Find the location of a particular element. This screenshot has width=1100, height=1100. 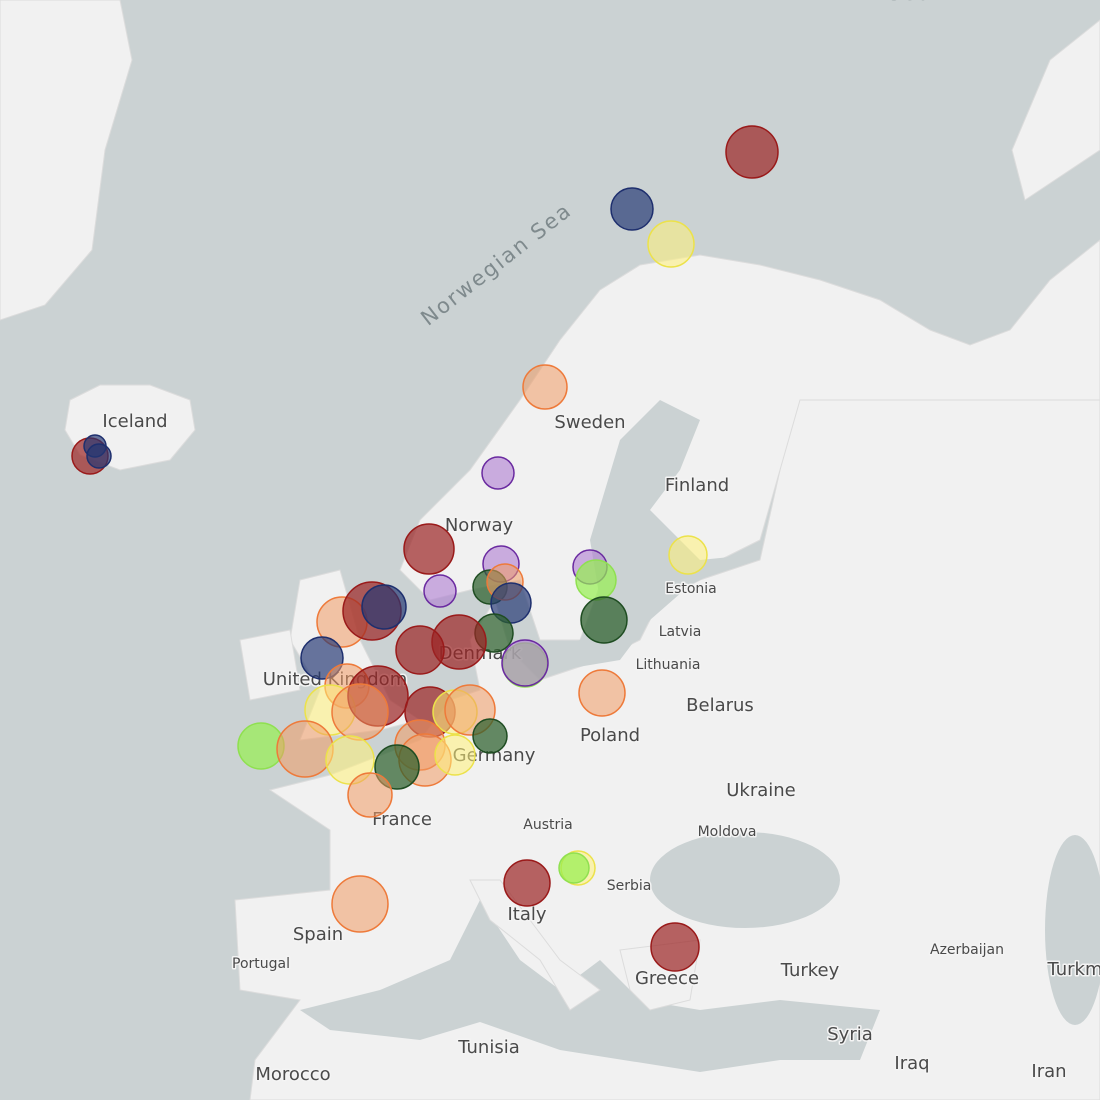

place-label: Spain is located at coordinates (318, 934).